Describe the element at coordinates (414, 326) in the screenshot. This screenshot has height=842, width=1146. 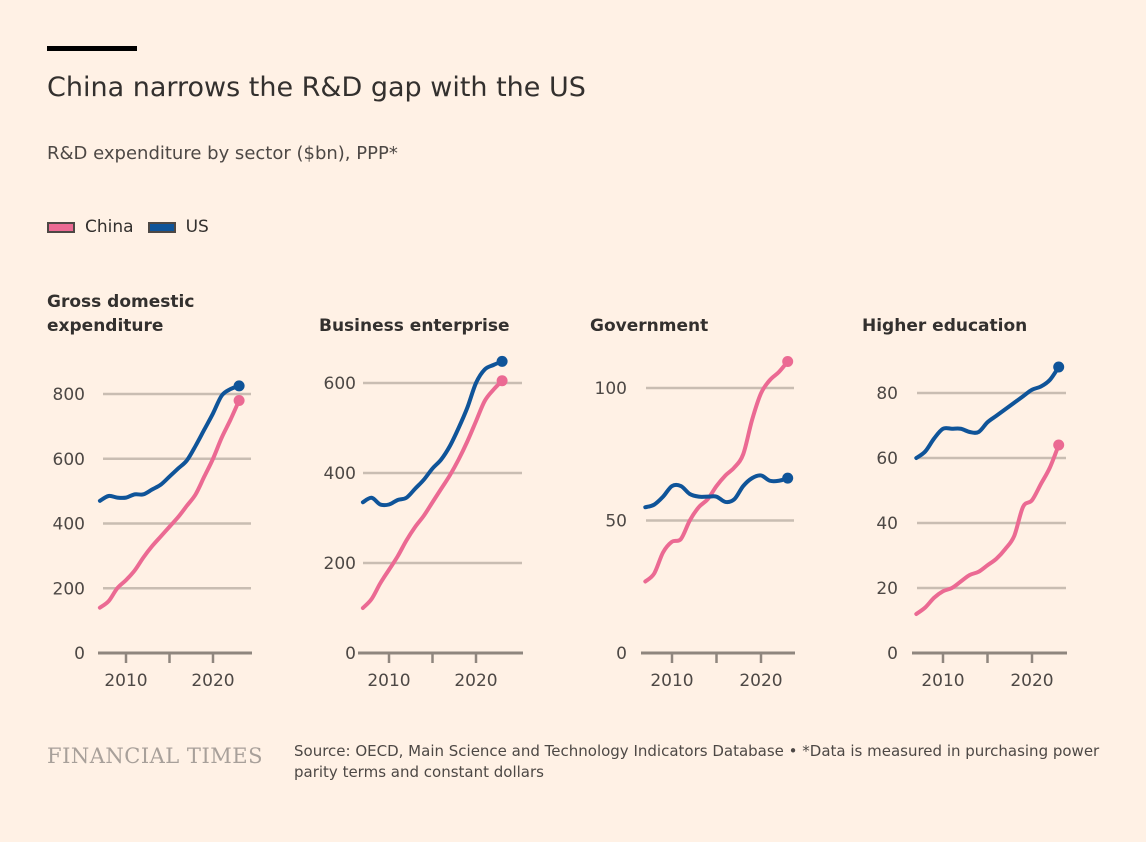
I see `panel-title-business: Business enterprise` at that location.